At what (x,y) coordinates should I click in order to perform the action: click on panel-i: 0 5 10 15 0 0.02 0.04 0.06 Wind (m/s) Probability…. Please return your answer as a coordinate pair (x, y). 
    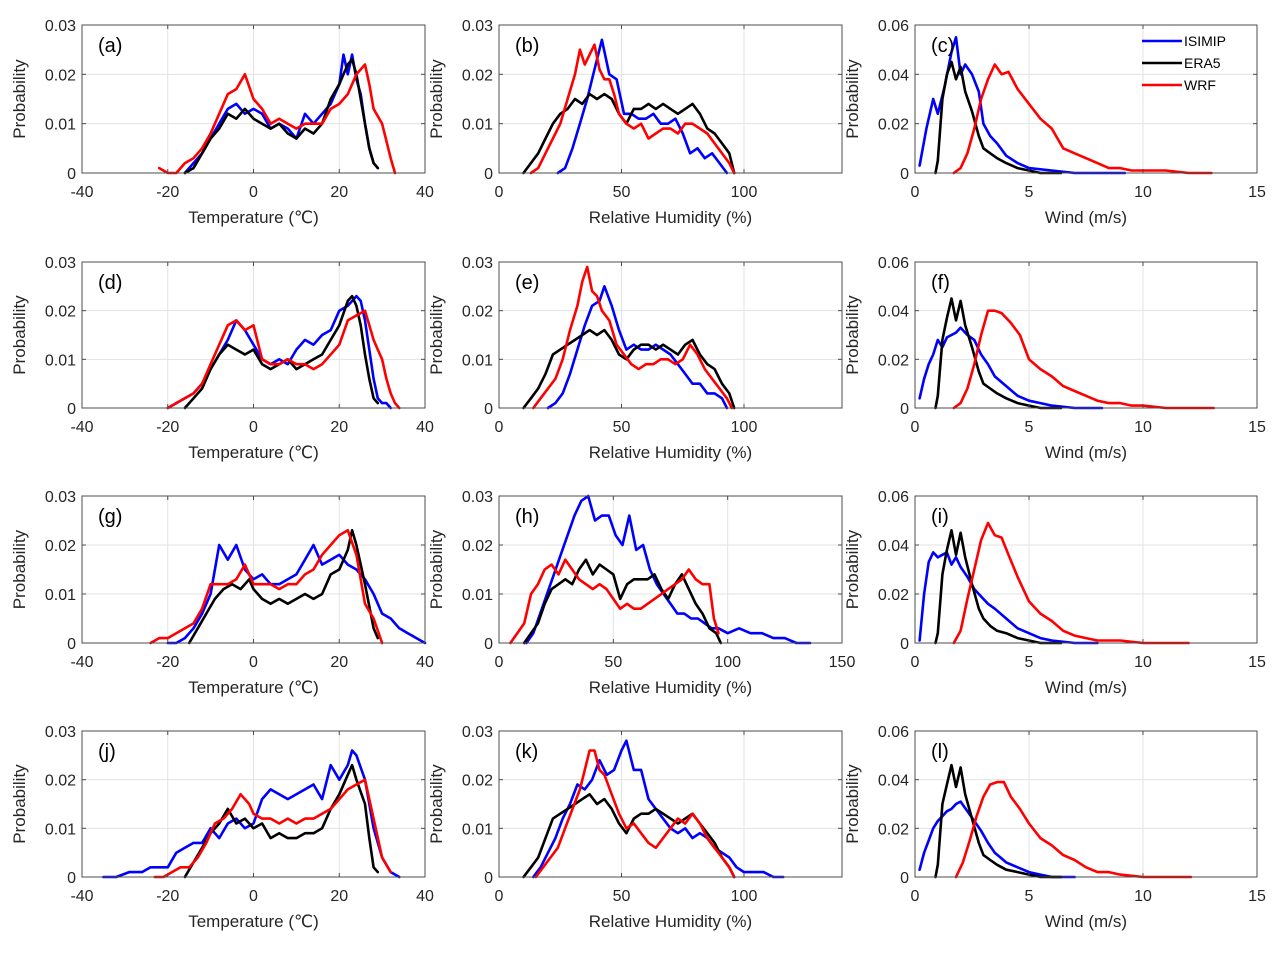
    Looking at the image, I should click on (1054, 593).